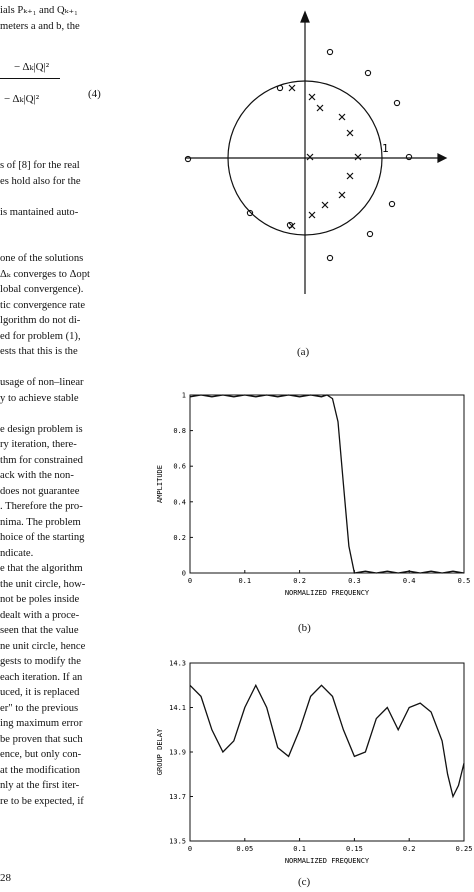  What do you see at coordinates (42, 258) in the screenshot?
I see `text-line: one of the solutions` at bounding box center [42, 258].